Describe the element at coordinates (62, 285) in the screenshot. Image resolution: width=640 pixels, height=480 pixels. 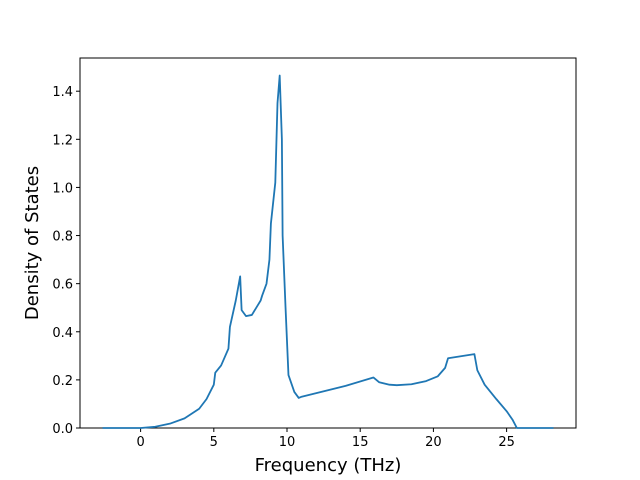
I see `y-tick-label: 0.6` at that location.